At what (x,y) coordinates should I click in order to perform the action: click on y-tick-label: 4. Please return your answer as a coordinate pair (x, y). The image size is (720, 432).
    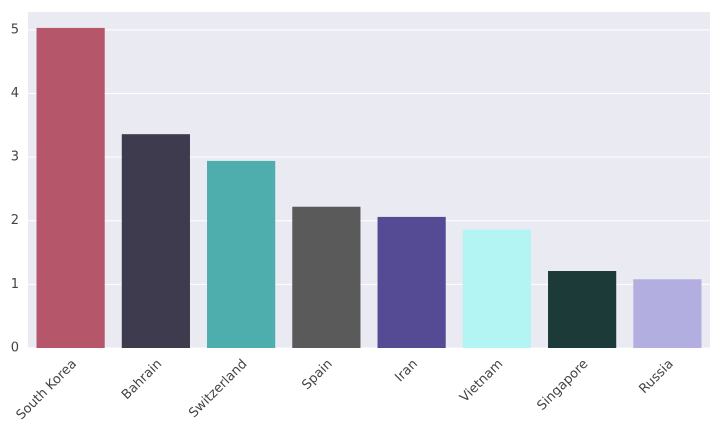
    Looking at the image, I should click on (15, 93).